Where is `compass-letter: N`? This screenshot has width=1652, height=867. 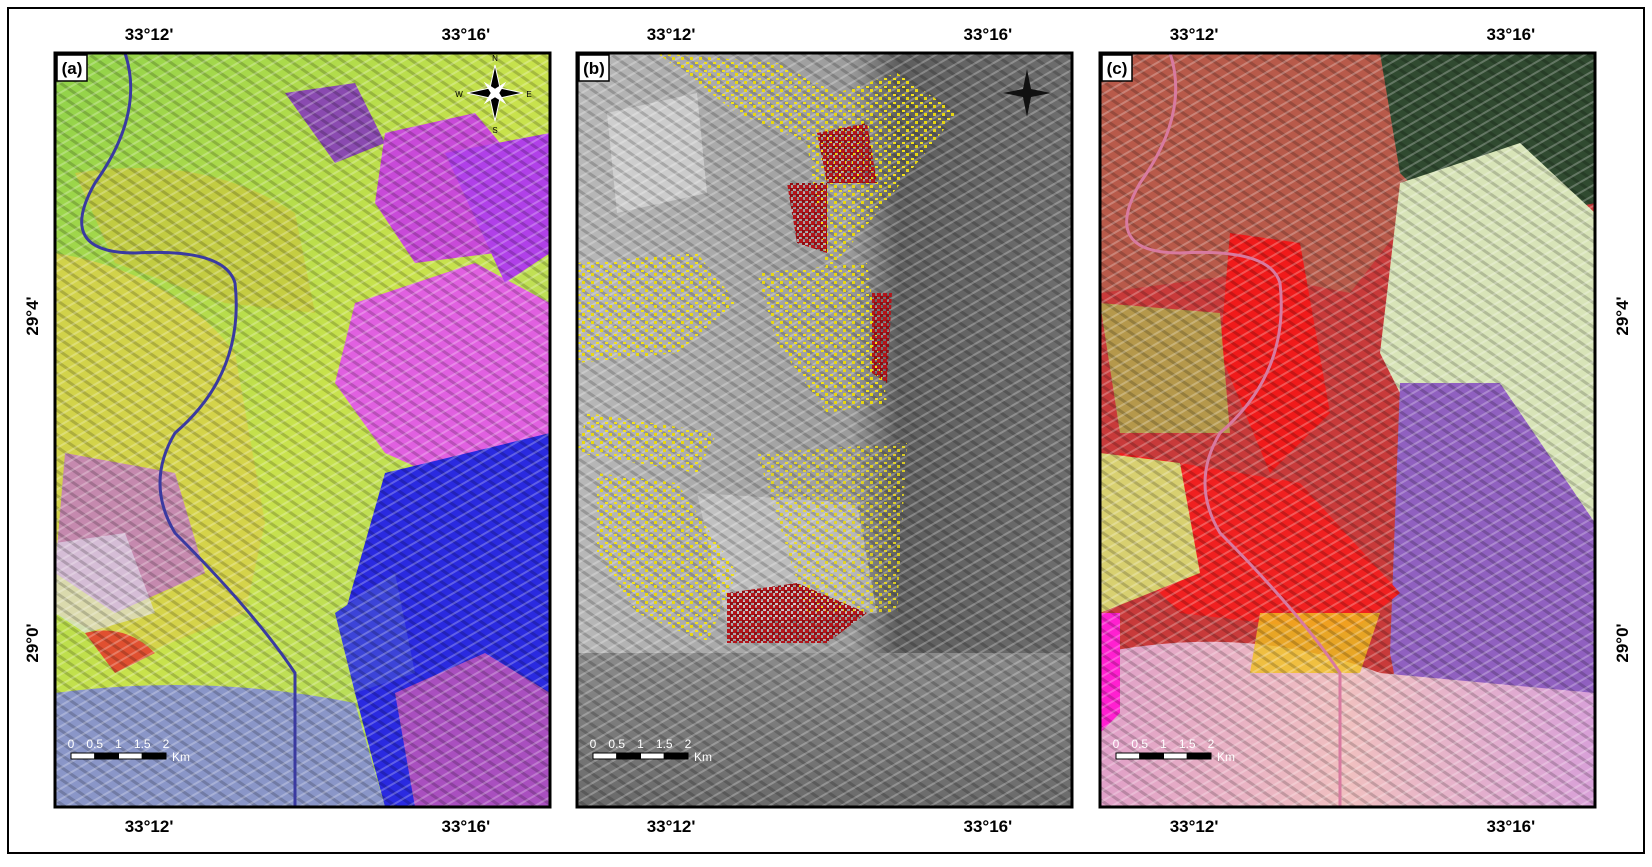 compass-letter: N is located at coordinates (495, 58).